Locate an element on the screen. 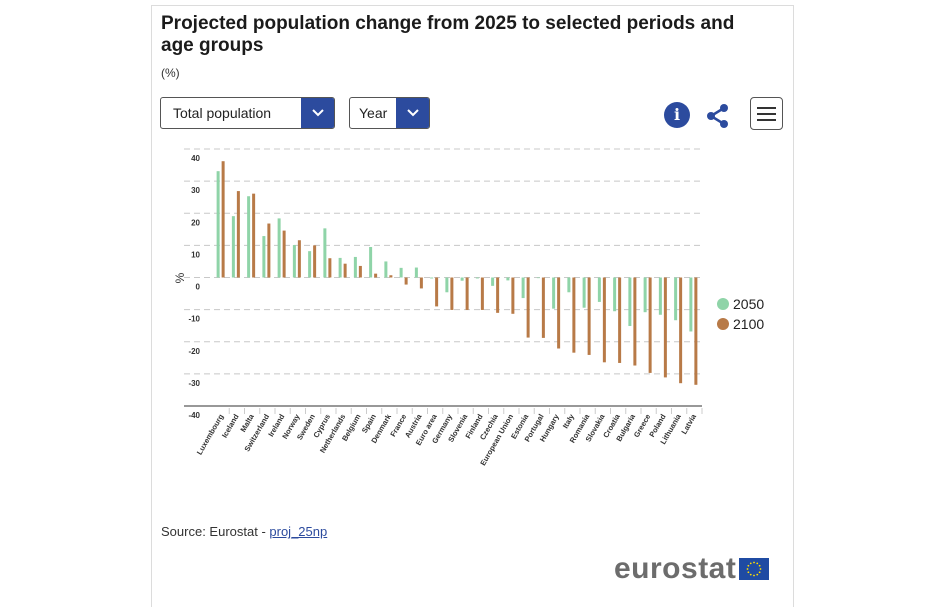  y-axis-label: % is located at coordinates (180, 277).